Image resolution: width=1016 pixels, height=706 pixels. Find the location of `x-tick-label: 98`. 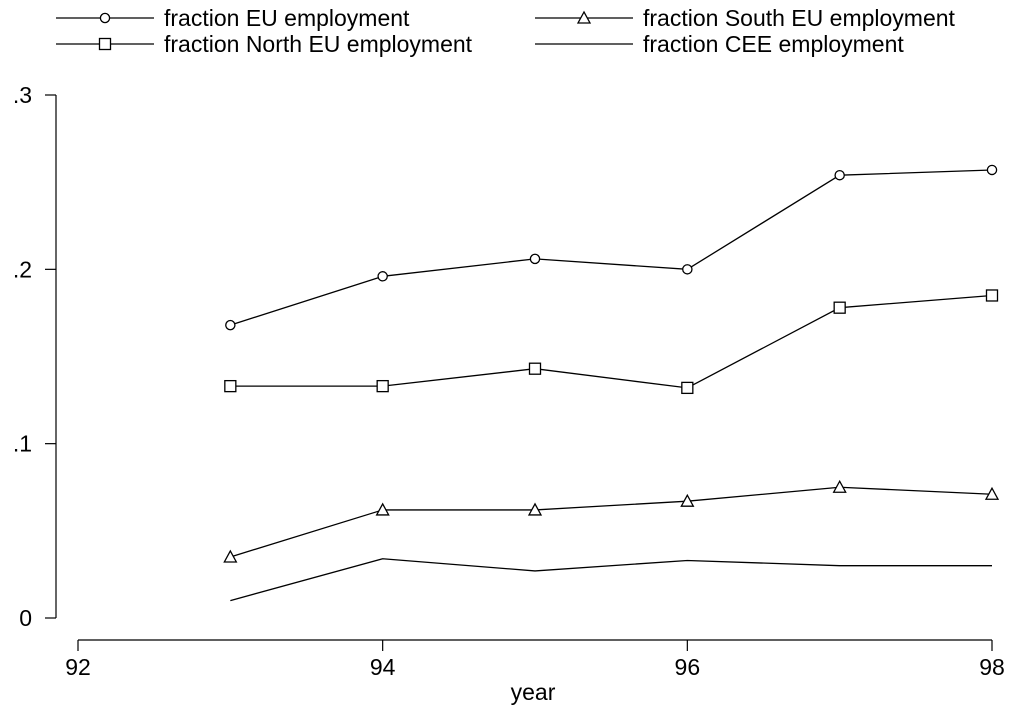

x-tick-label: 98 is located at coordinates (992, 667).